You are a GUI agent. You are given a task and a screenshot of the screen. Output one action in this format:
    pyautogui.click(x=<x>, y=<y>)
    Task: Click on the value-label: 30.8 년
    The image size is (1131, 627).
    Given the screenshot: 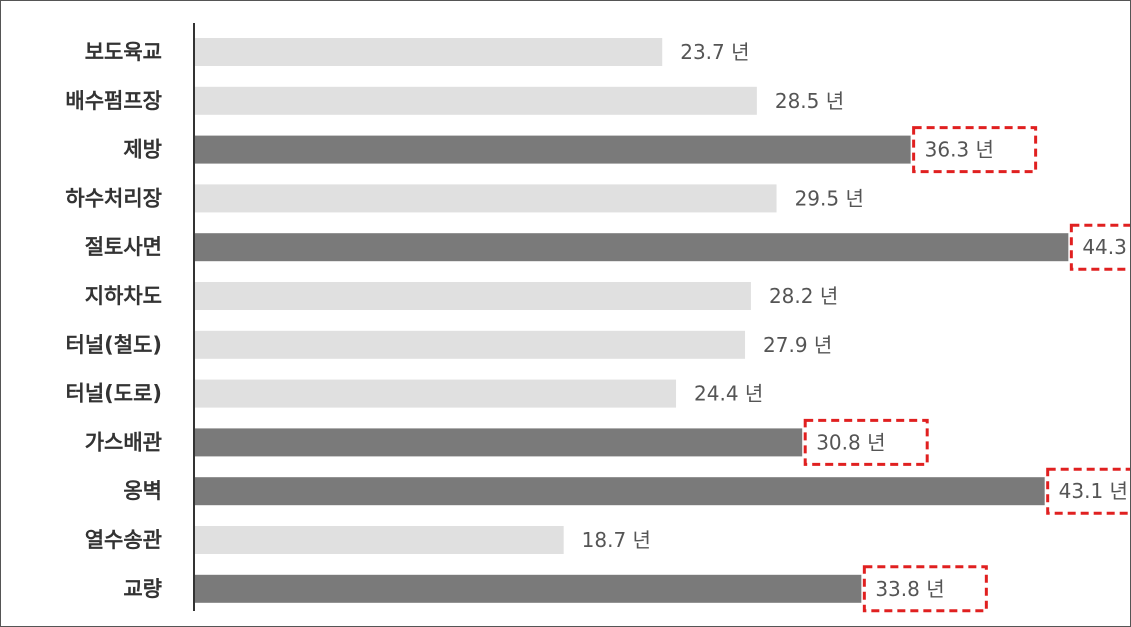 What is the action you would take?
    pyautogui.click(x=850, y=442)
    